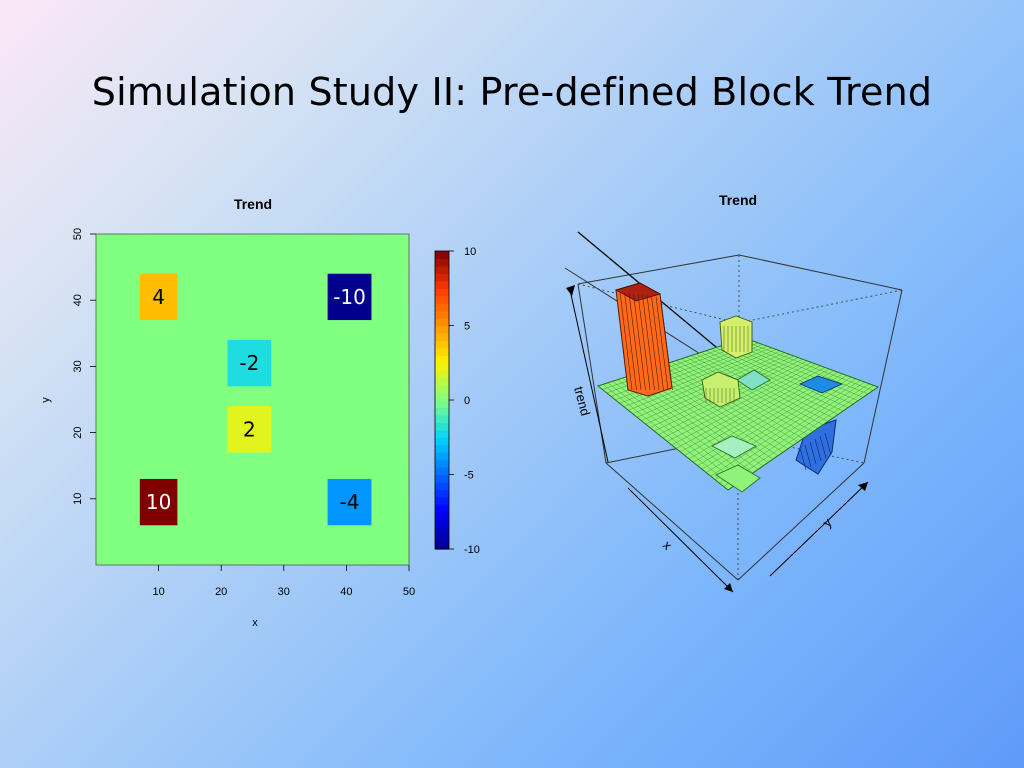  I want to click on block-label: -10, so click(349, 297).